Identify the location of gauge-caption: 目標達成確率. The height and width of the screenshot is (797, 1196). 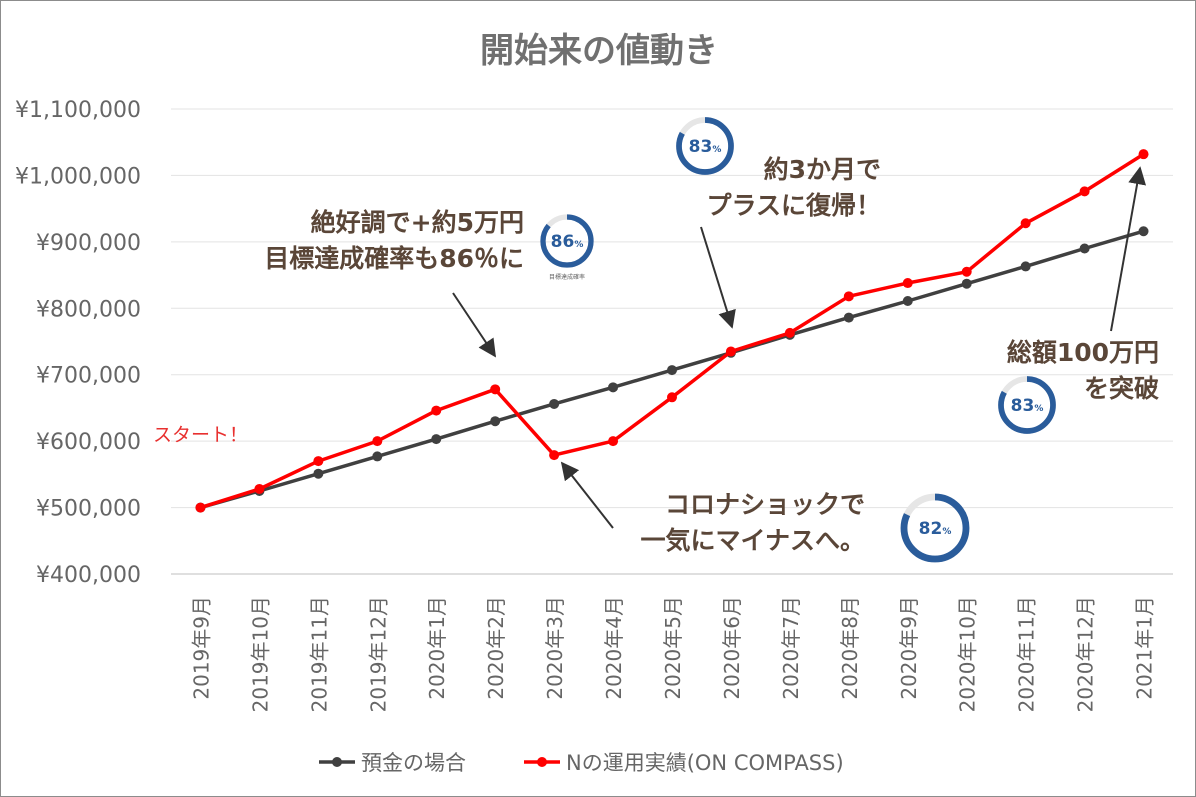
(567, 277).